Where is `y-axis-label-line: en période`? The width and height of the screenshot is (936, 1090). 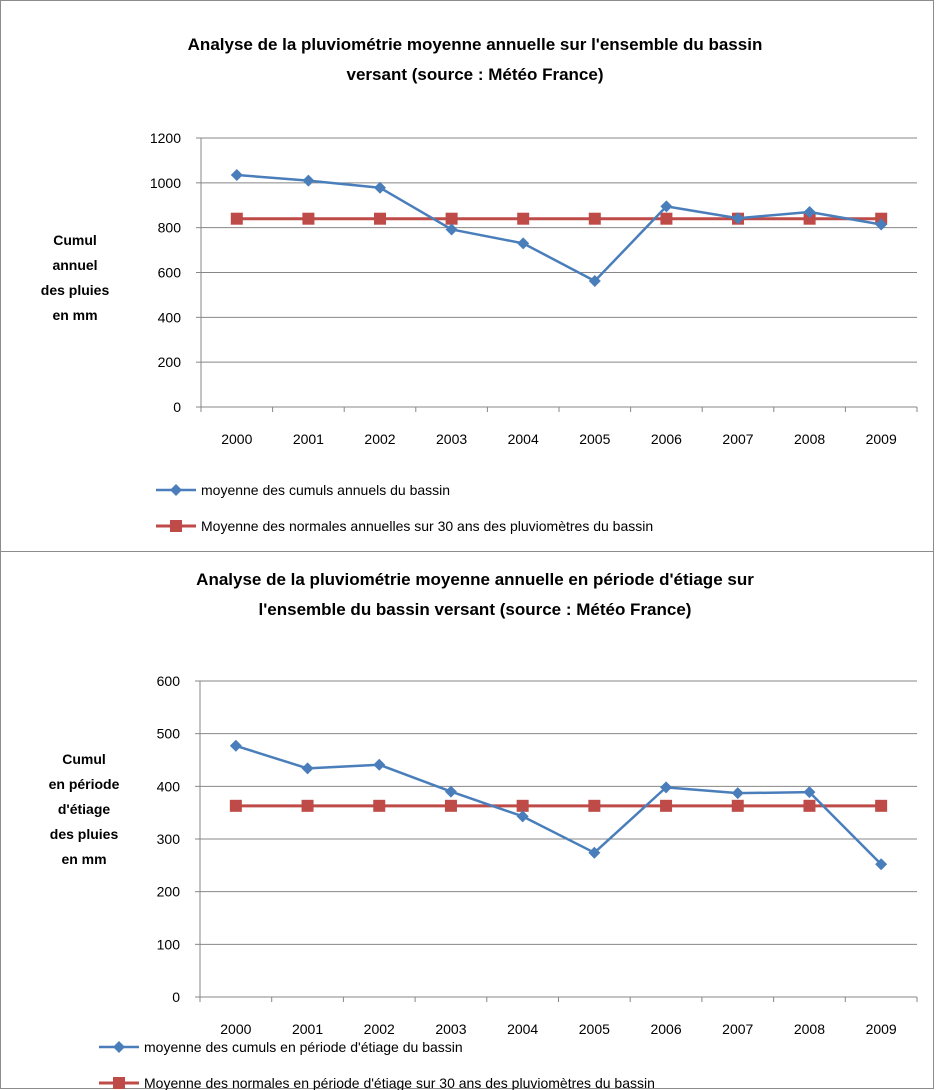
y-axis-label-line: en période is located at coordinates (84, 784).